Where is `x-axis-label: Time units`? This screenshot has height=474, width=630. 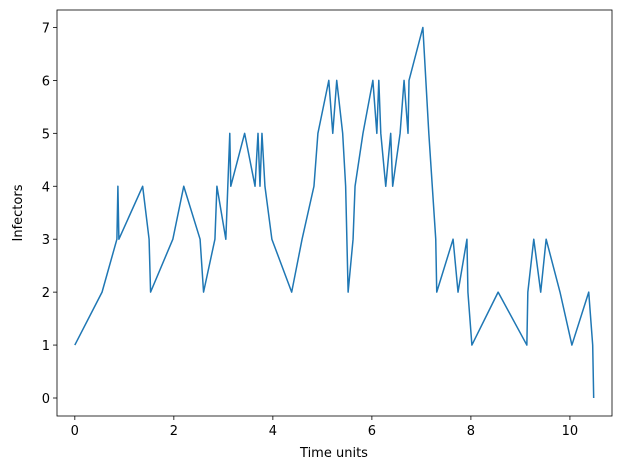
x-axis-label: Time units is located at coordinates (333, 453).